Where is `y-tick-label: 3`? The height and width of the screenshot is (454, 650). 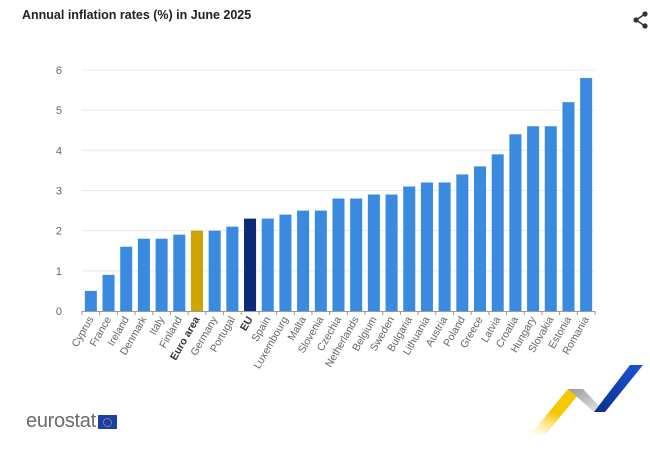 y-tick-label: 3 is located at coordinates (59, 192).